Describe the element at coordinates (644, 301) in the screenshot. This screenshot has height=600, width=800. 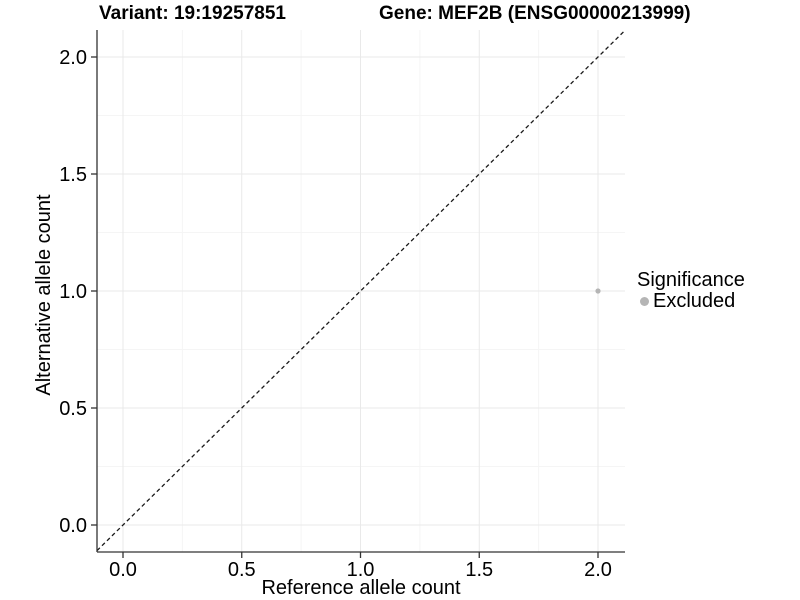
I see `excluded-point-icon` at that location.